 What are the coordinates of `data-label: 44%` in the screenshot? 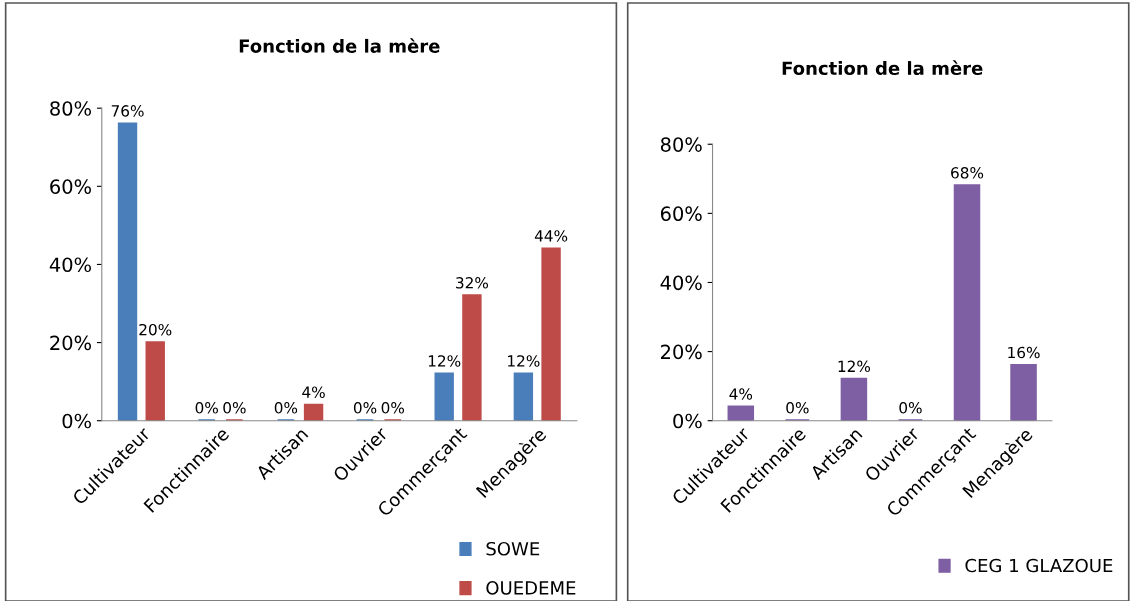 It's located at (551, 236).